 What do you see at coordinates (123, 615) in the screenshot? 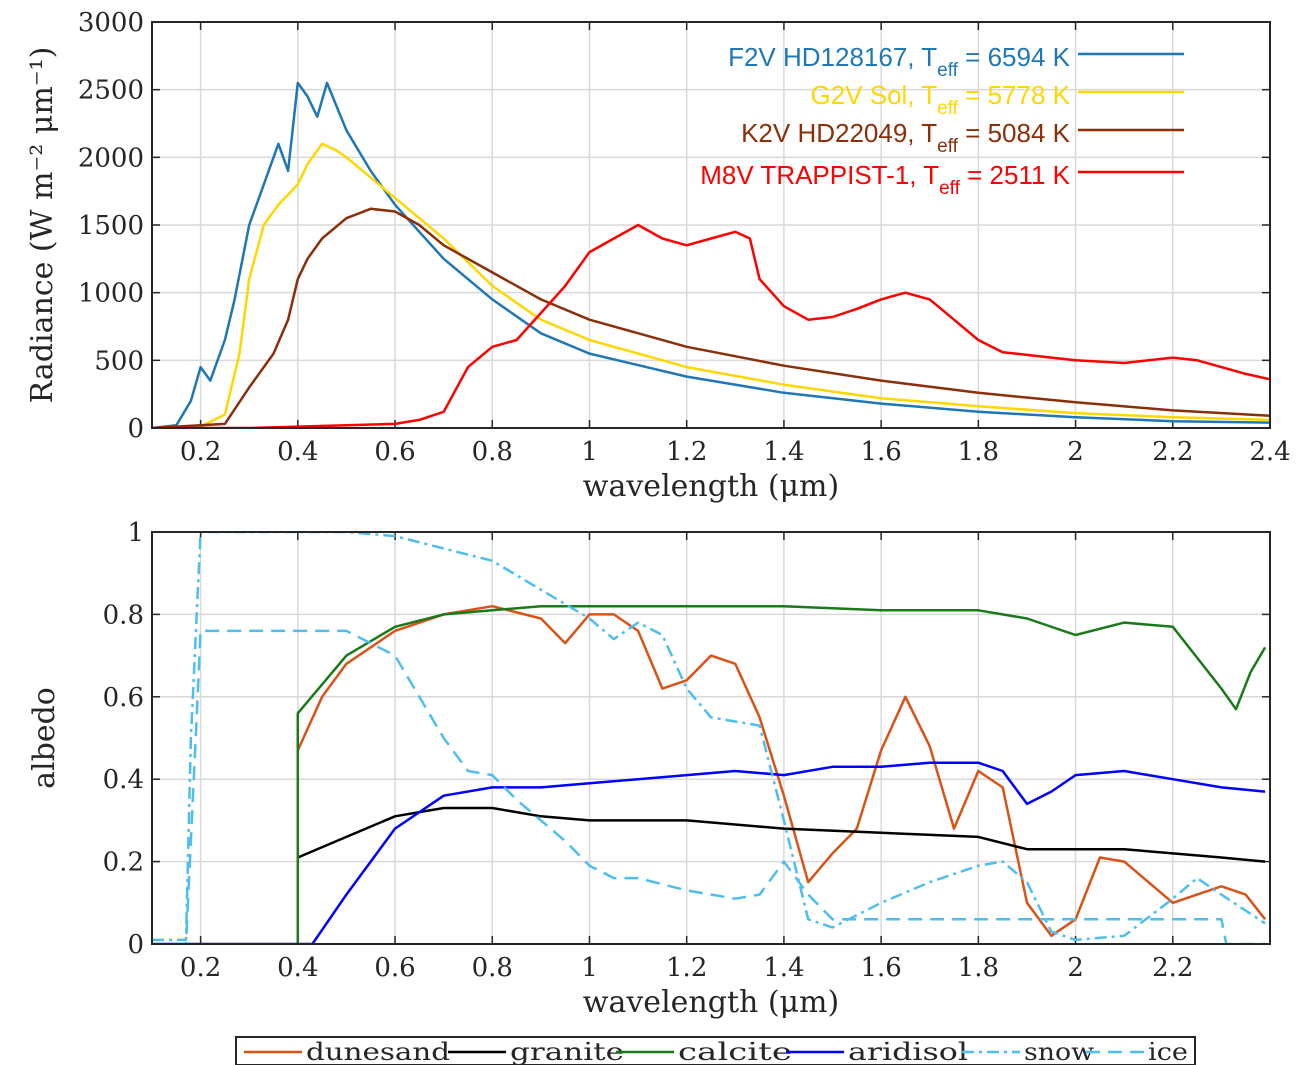
I see `y-tick-label: 0.8` at bounding box center [123, 615].